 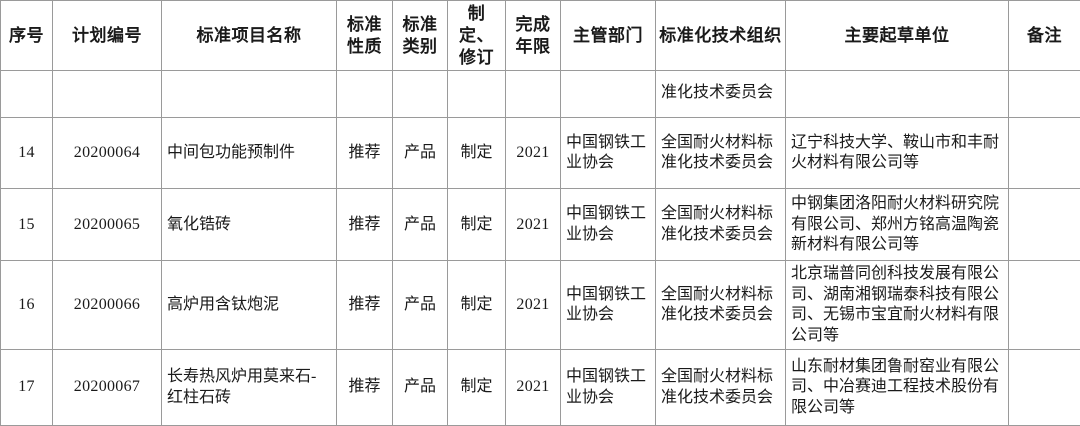 What do you see at coordinates (107, 305) in the screenshot?
I see `cell-plan-no: 20200066` at bounding box center [107, 305].